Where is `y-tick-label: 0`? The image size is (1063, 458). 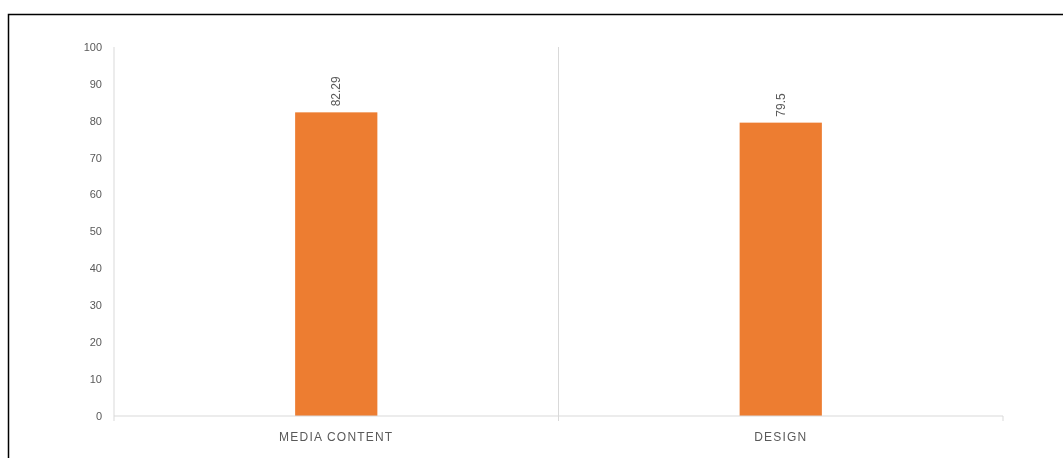
y-tick-label: 0 is located at coordinates (98, 415).